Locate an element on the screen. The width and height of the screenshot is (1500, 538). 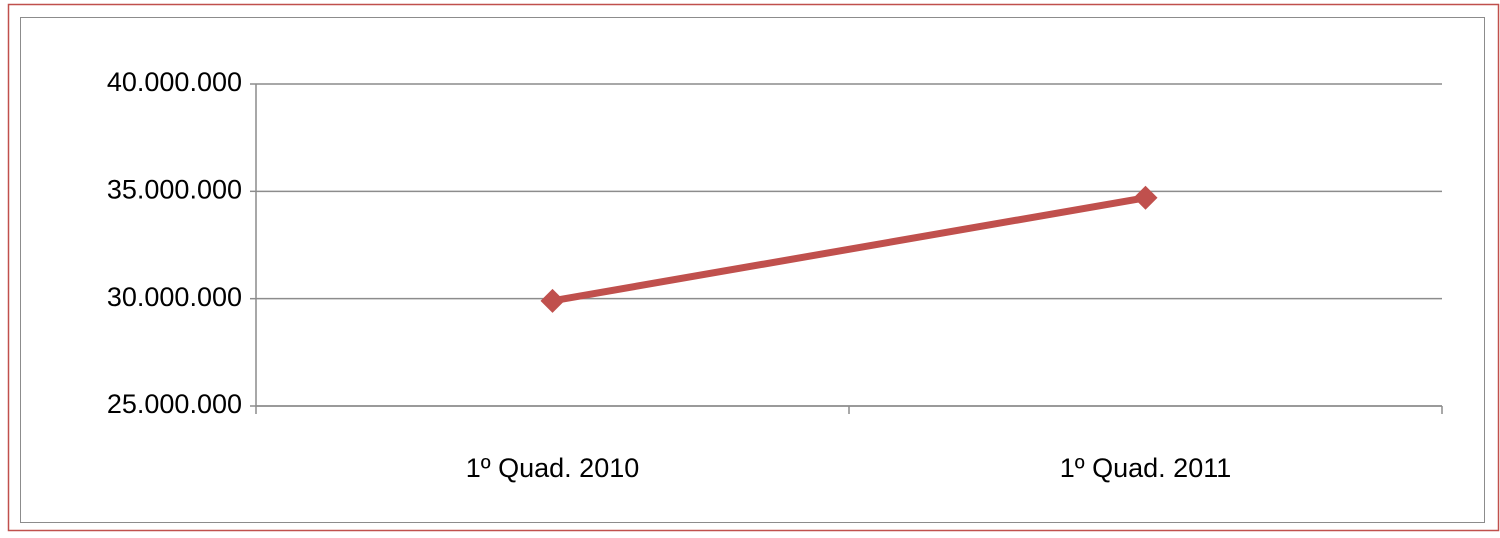
y-tick-label: 30.000.000 is located at coordinates (174, 297).